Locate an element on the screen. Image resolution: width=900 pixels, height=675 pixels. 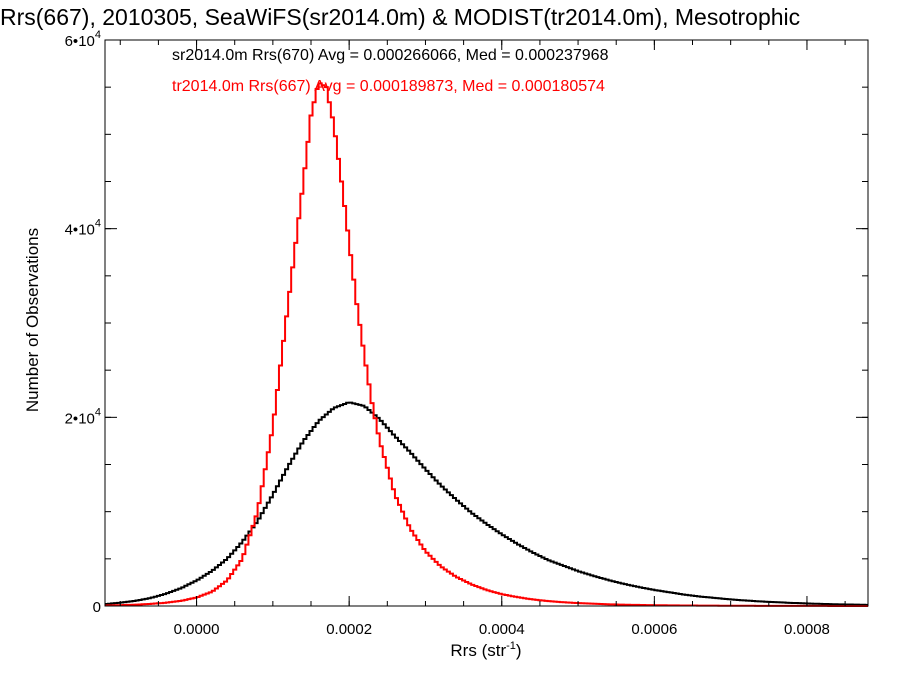
x-tick-label: 0.0002 is located at coordinates (349, 629).